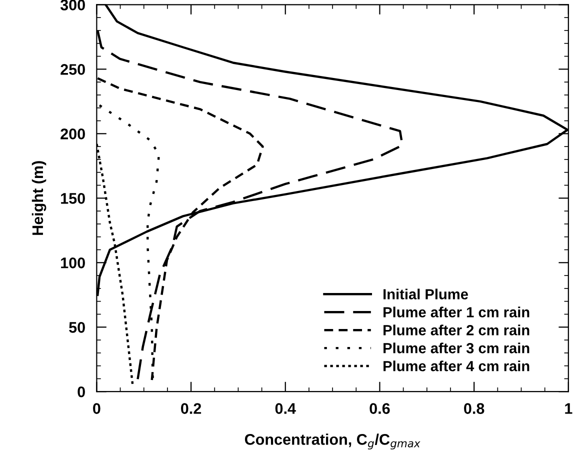 This screenshot has width=586, height=469. What do you see at coordinates (81, 392) in the screenshot?
I see `y-tick-label: 0` at bounding box center [81, 392].